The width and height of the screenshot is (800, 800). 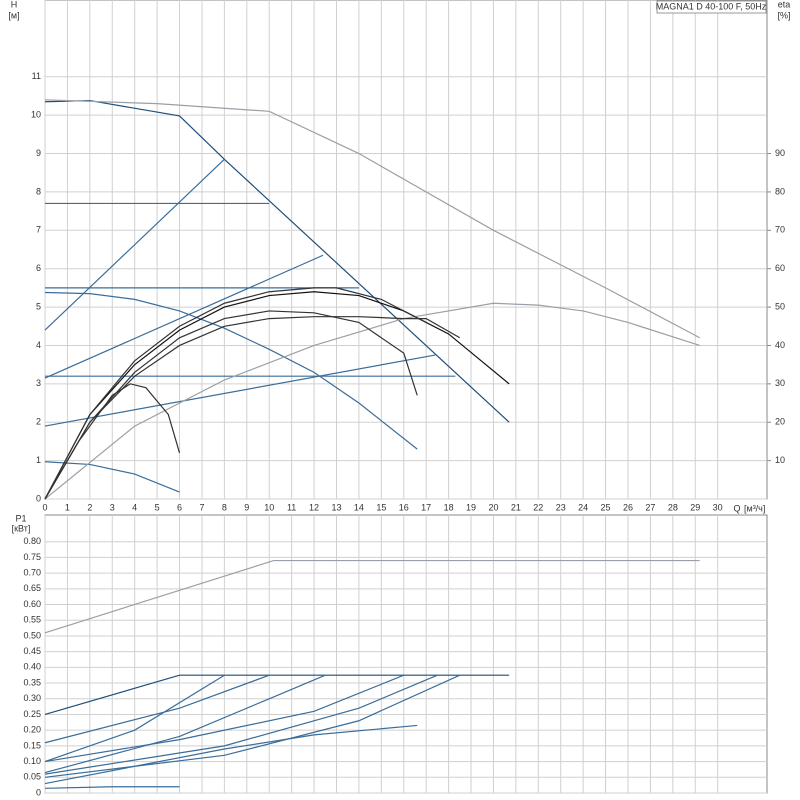 What do you see at coordinates (32, 698) in the screenshot?
I see `y-tick-label: 0.30` at bounding box center [32, 698].